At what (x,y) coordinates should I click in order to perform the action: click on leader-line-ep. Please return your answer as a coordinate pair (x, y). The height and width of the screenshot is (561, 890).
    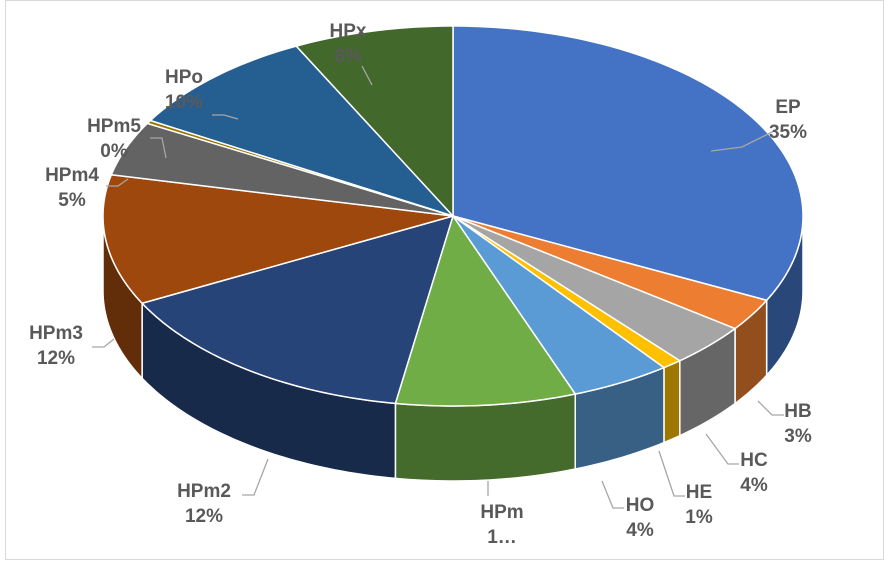
    Looking at the image, I should click on (744, 140).